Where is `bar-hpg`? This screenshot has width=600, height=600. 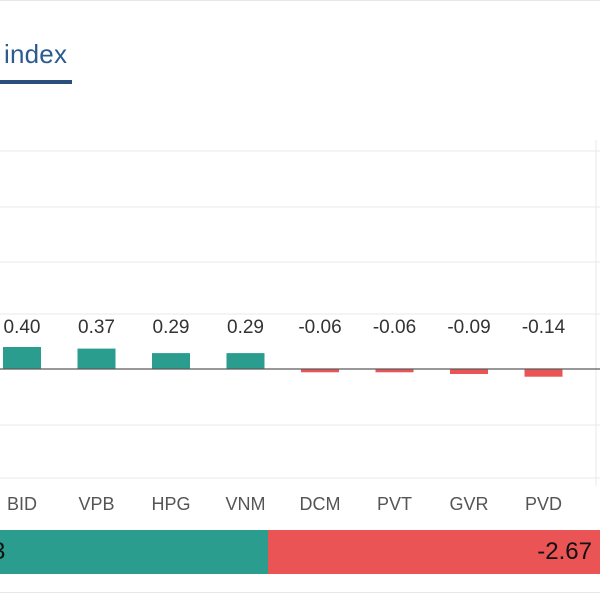
bar-hpg is located at coordinates (171, 361).